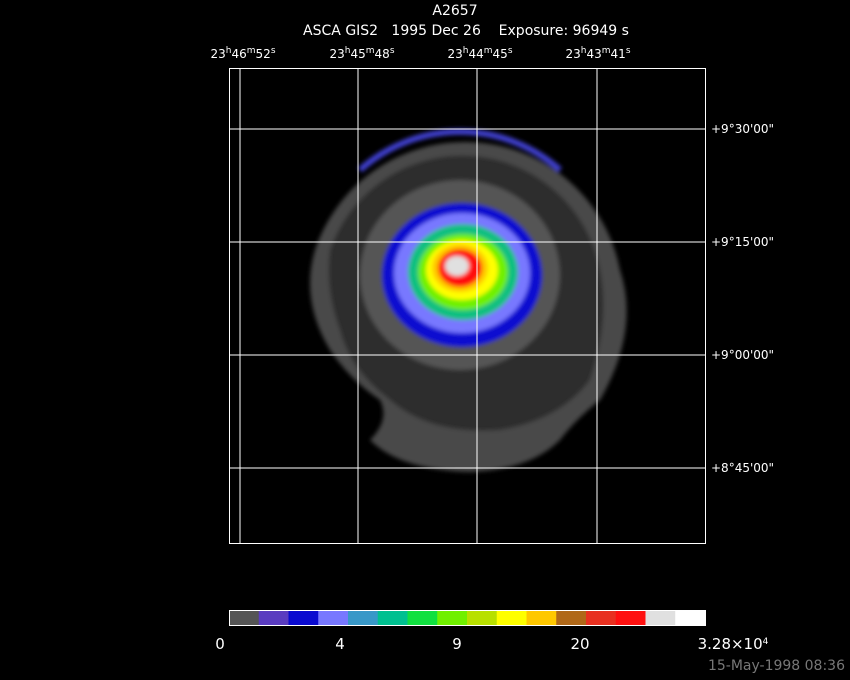 This screenshot has height=680, width=850. I want to click on colorbar-frame, so click(467, 618).